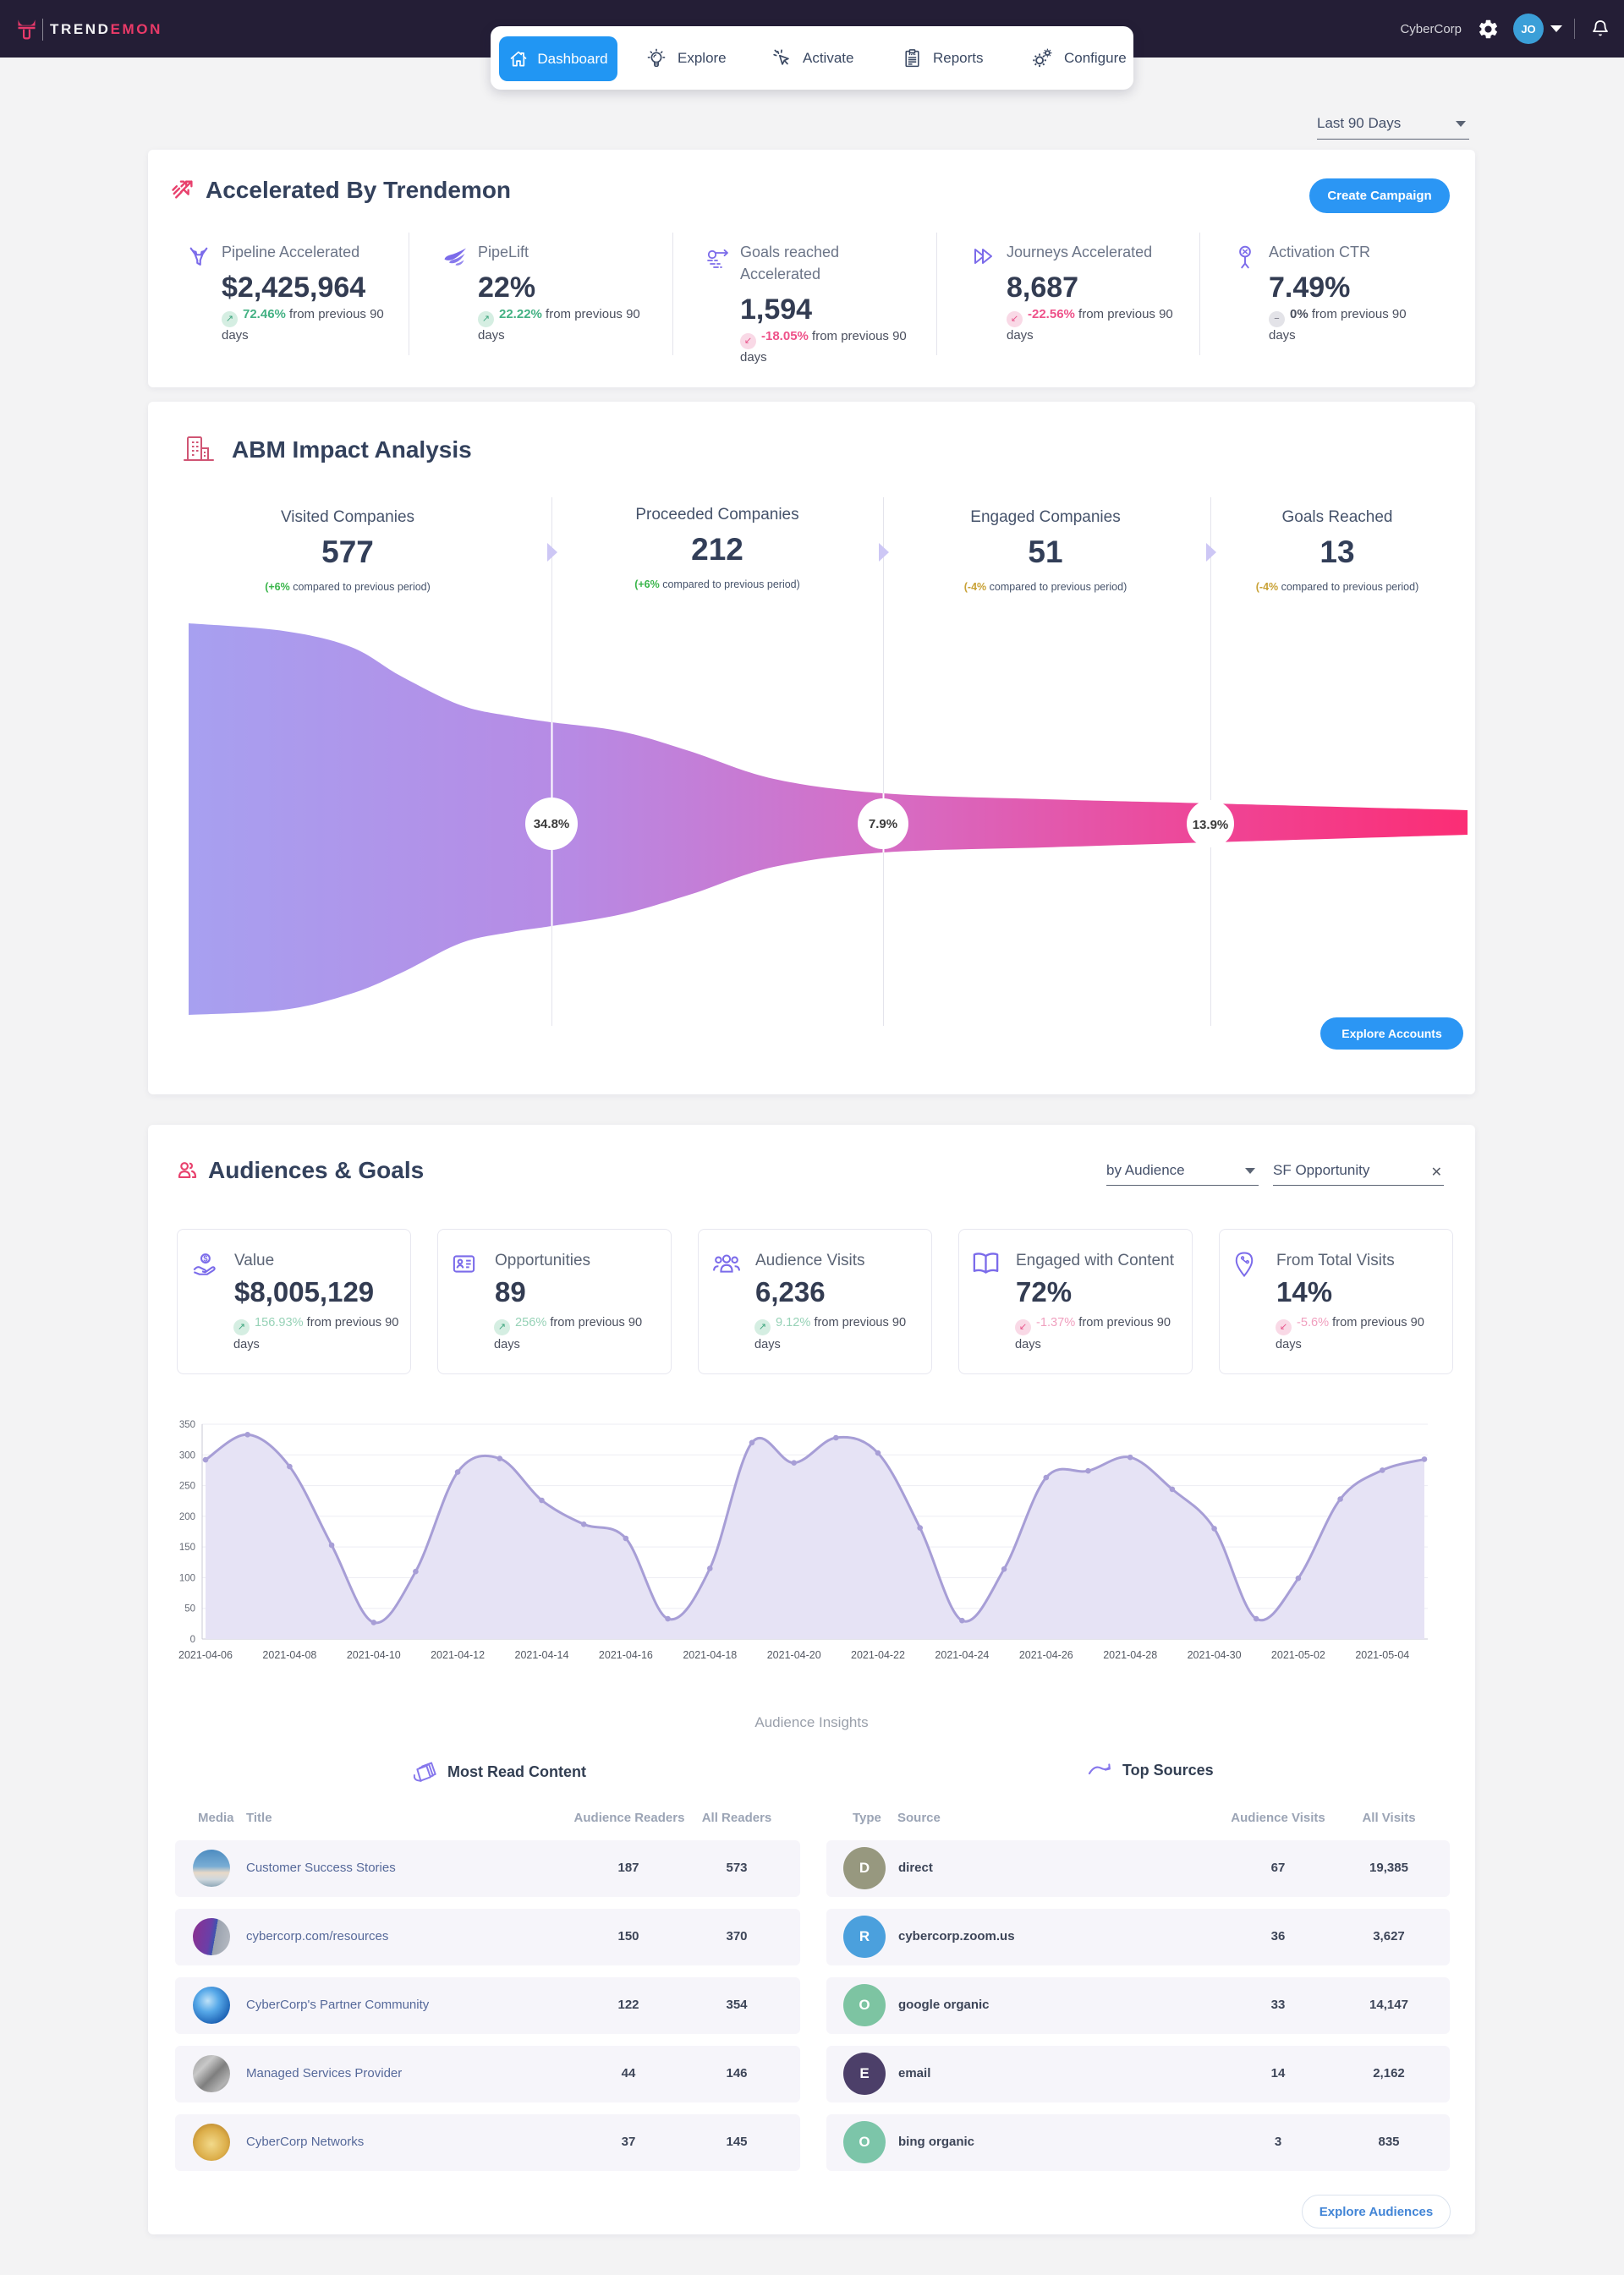  I want to click on svg-text: 2021-04-06, so click(206, 1655).